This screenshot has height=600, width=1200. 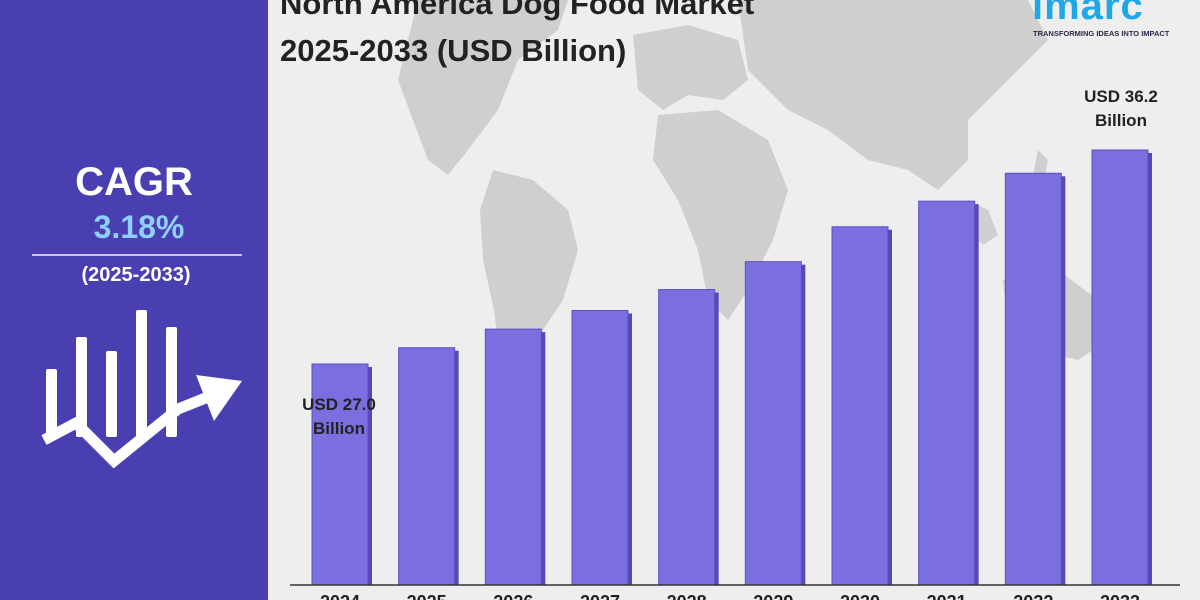 I want to click on x-tick-2027: 2027, so click(x=600, y=596).